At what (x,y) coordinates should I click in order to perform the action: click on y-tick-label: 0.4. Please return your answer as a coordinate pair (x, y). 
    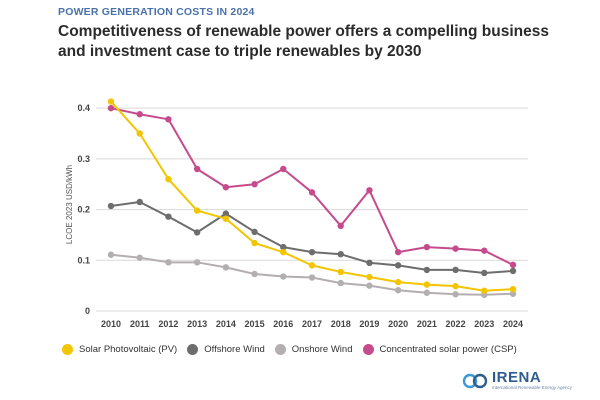
    Looking at the image, I should click on (83, 108).